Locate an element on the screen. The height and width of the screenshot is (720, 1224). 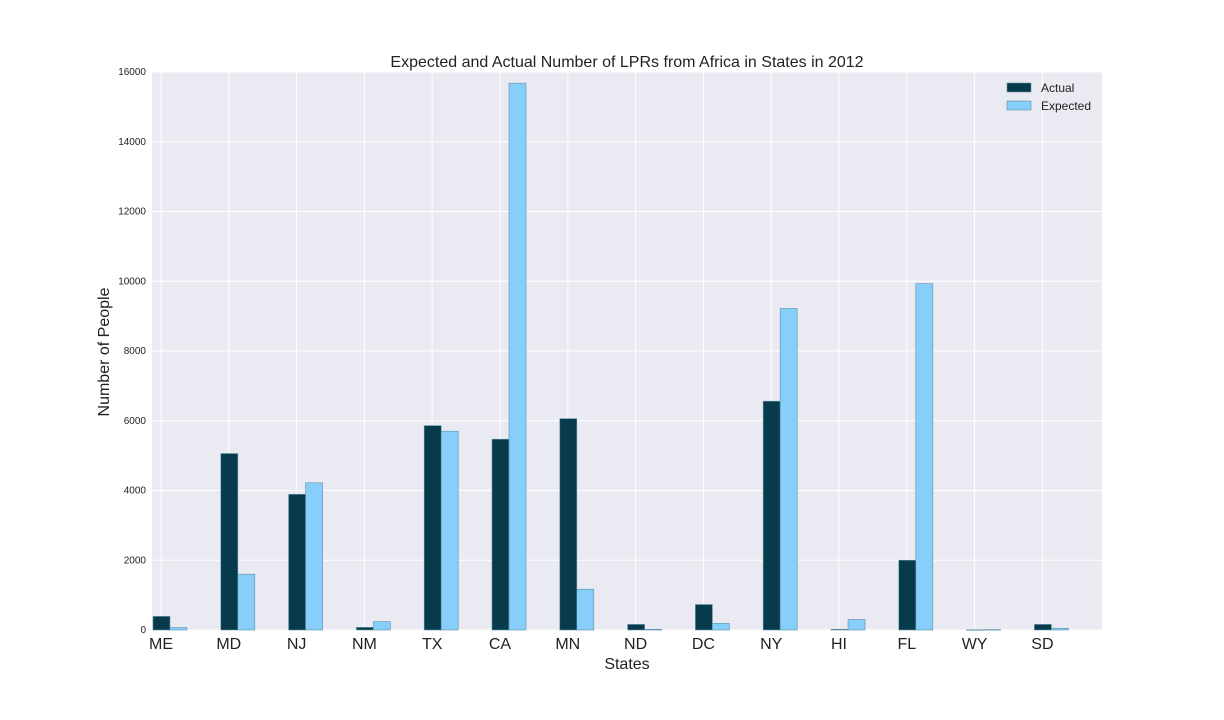
bar-expected-dc is located at coordinates (720, 626).